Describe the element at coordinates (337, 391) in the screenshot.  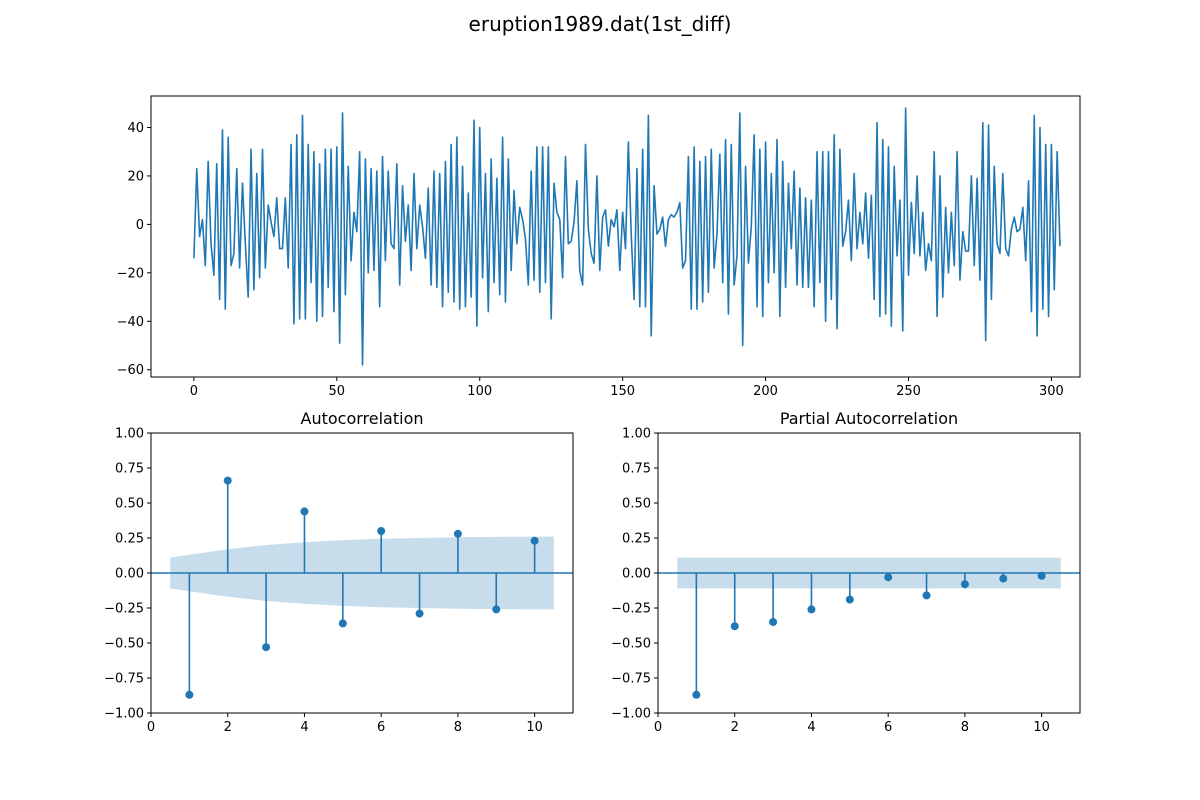
I see `x-tick-label: 50` at that location.